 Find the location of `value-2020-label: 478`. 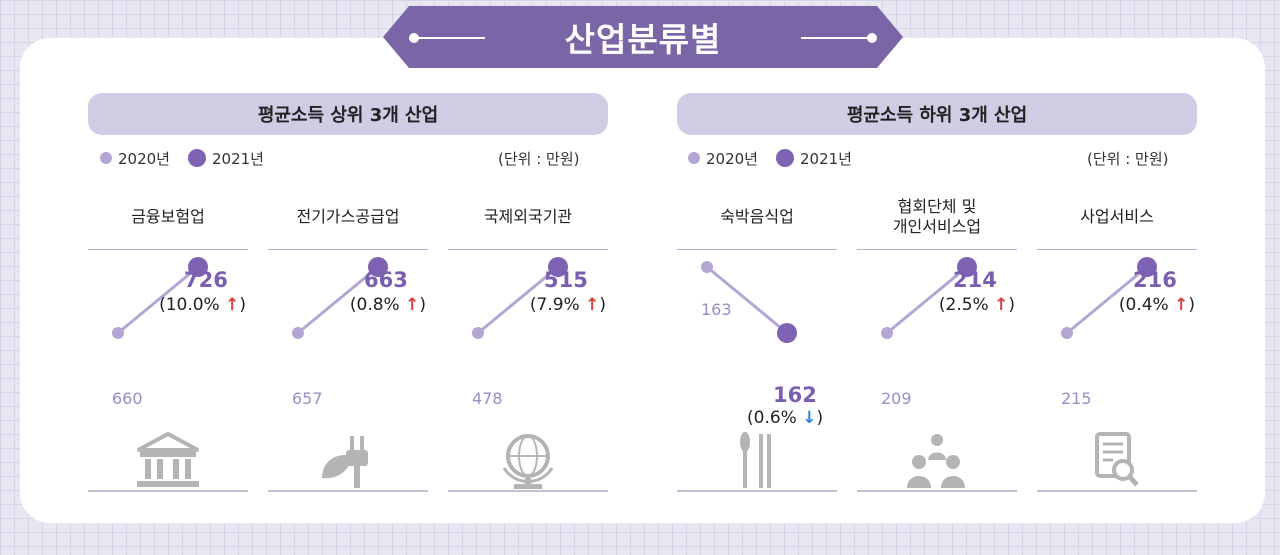

value-2020-label: 478 is located at coordinates (487, 398).